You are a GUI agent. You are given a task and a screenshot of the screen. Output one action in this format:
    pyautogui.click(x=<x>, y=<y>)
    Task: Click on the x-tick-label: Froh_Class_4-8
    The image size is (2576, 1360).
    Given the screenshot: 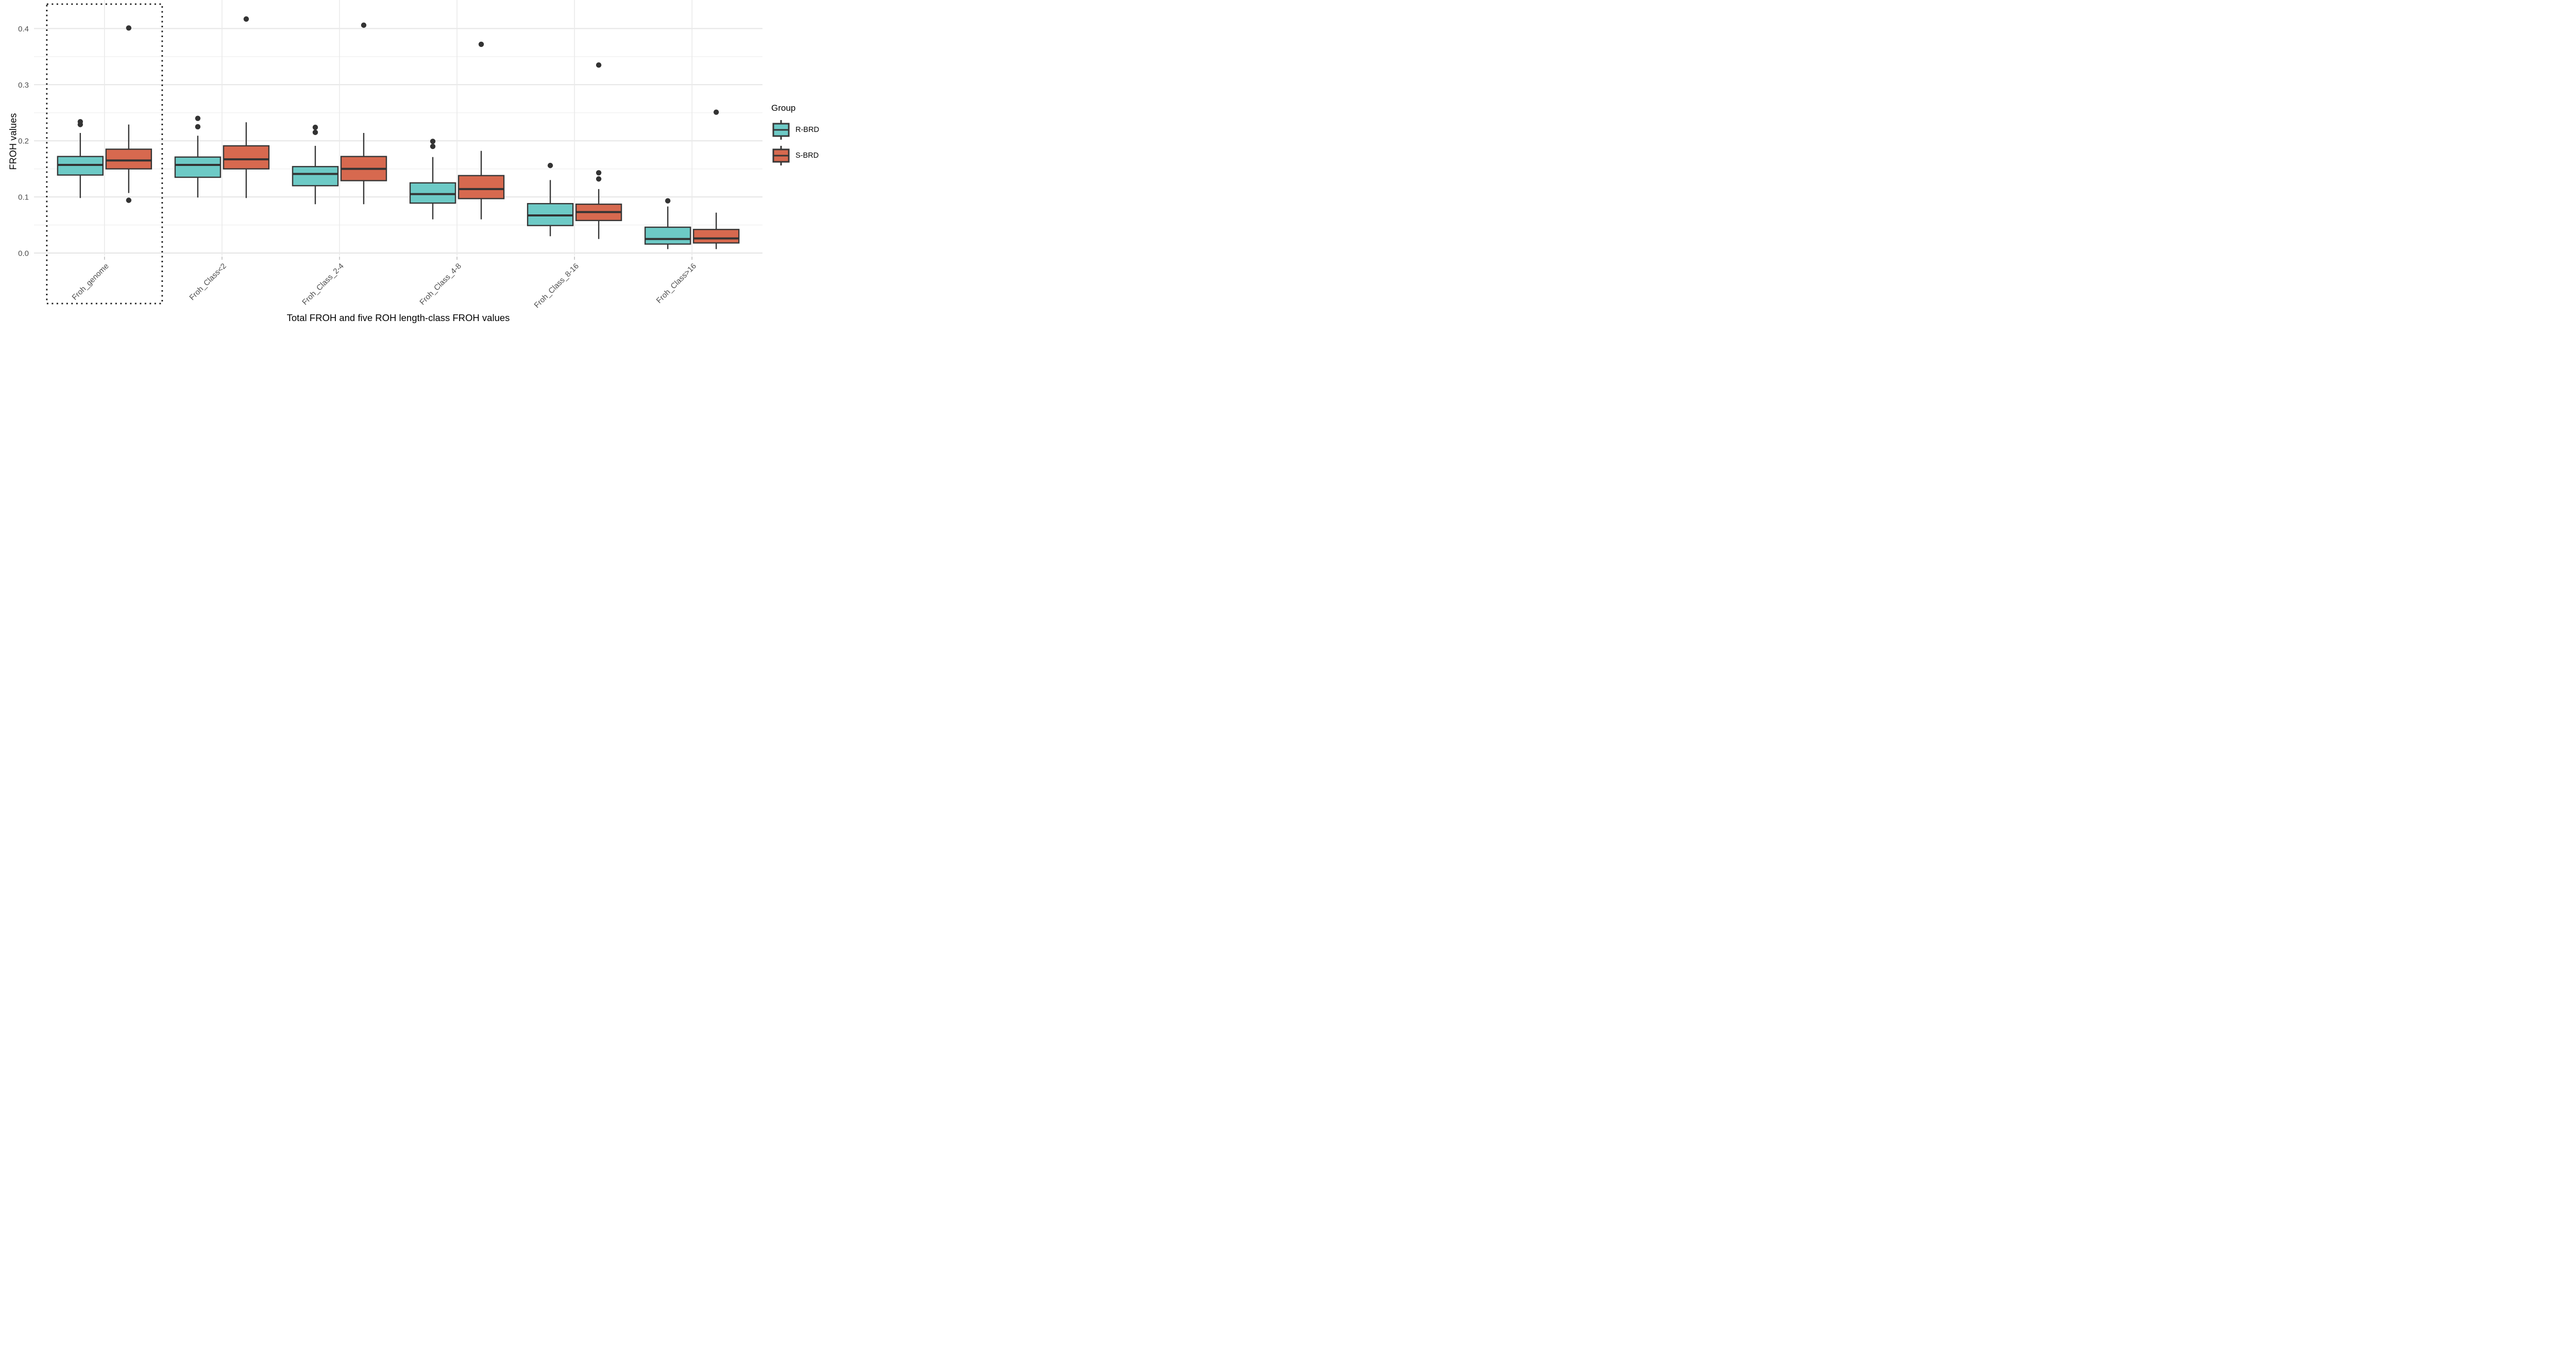 What is the action you would take?
    pyautogui.click(x=440, y=284)
    